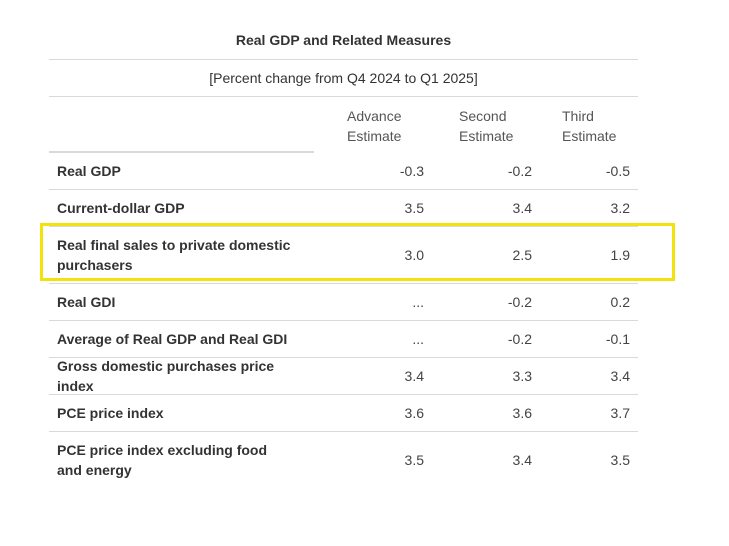  What do you see at coordinates (110, 413) in the screenshot?
I see `row-label: PCE price index` at bounding box center [110, 413].